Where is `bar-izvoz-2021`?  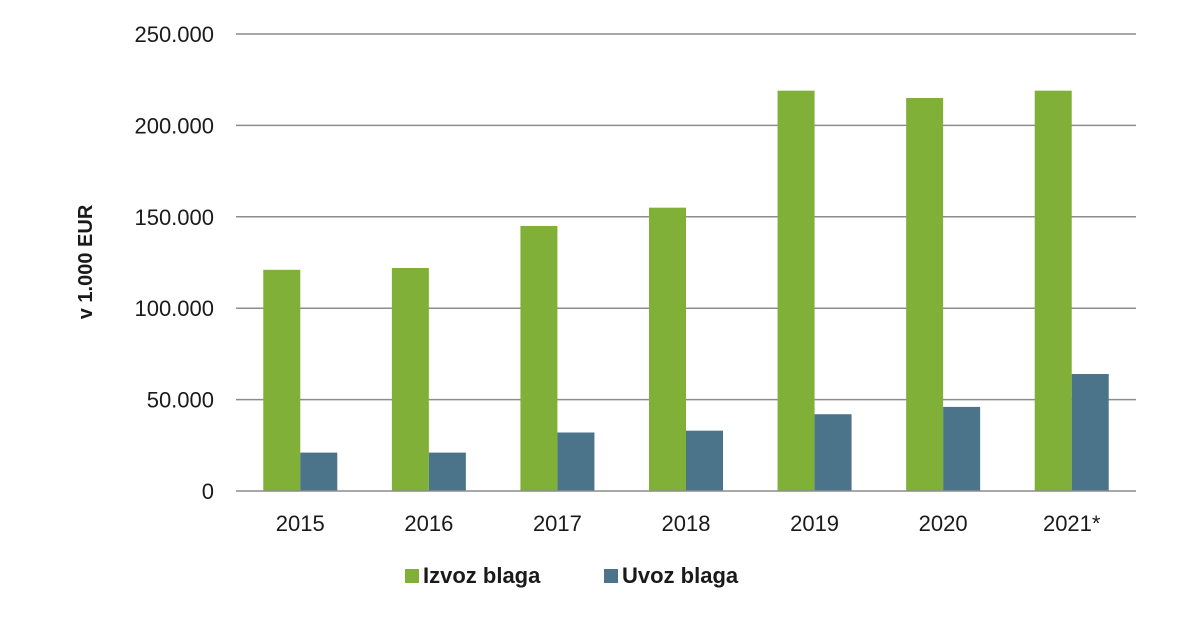
bar-izvoz-2021 is located at coordinates (1053, 290).